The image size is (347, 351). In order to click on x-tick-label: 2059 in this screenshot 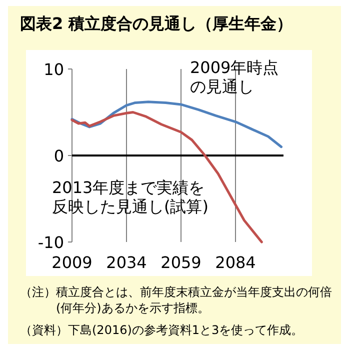, I will do `click(181, 262)`.